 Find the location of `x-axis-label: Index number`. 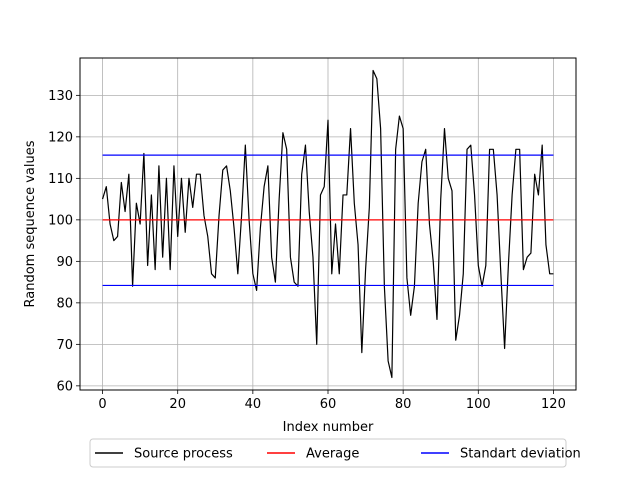

x-axis-label: Index number is located at coordinates (328, 427).